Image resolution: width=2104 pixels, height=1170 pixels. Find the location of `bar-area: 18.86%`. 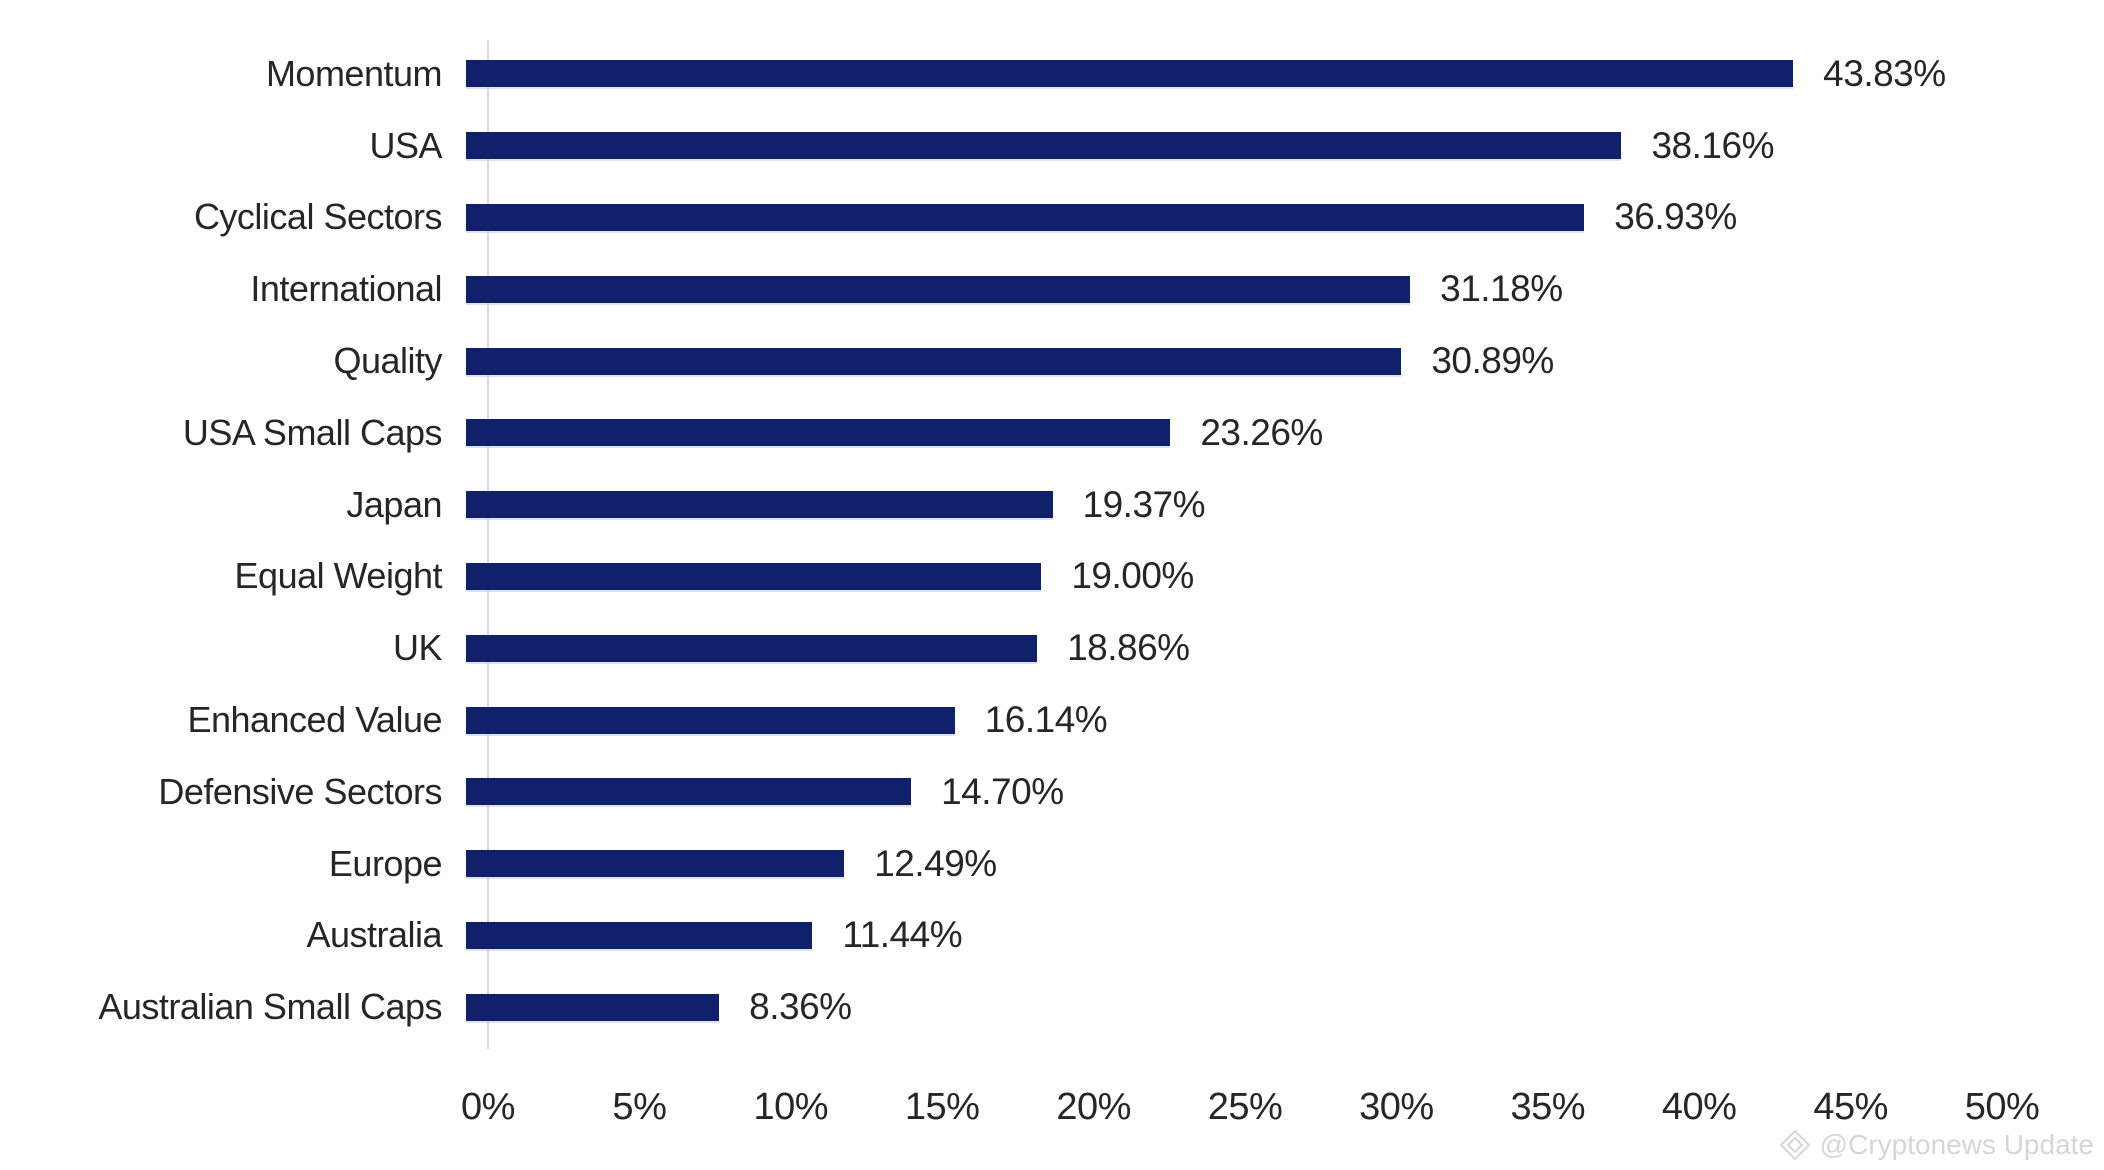

bar-area: 18.86% is located at coordinates (1223, 648).